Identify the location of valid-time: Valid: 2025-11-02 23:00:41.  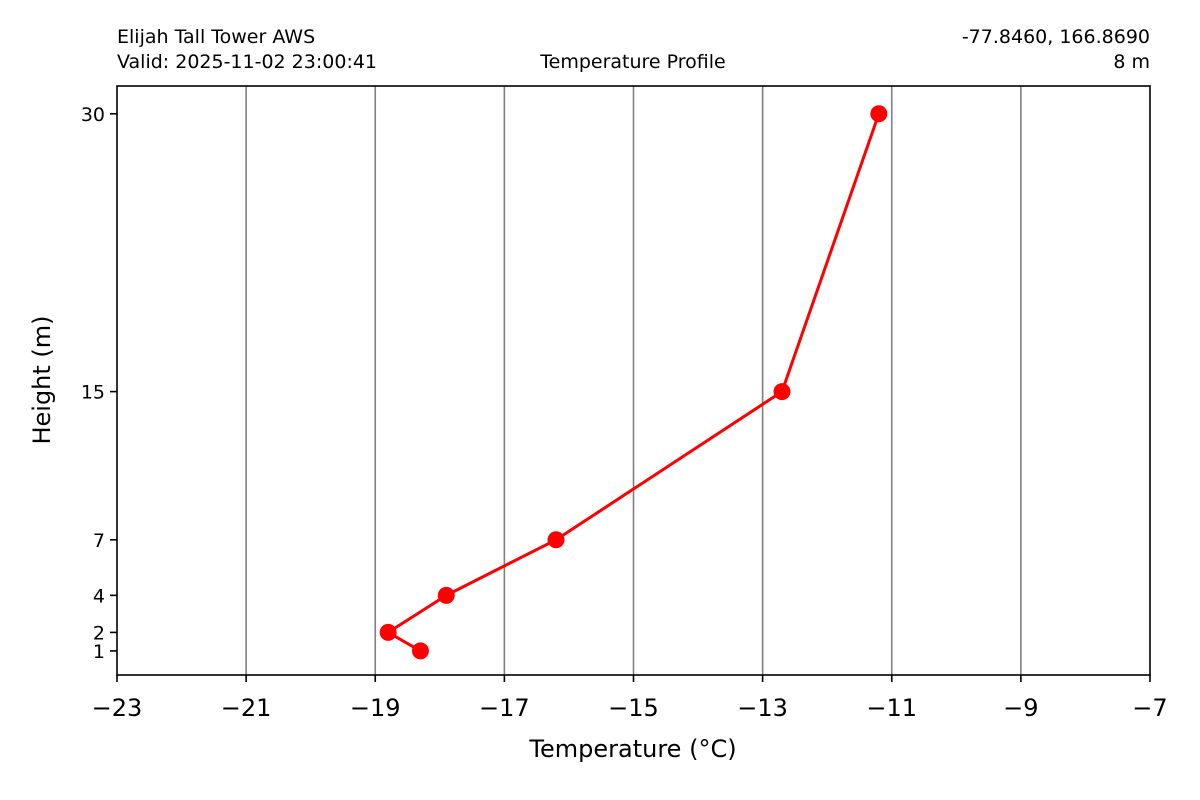
(247, 62).